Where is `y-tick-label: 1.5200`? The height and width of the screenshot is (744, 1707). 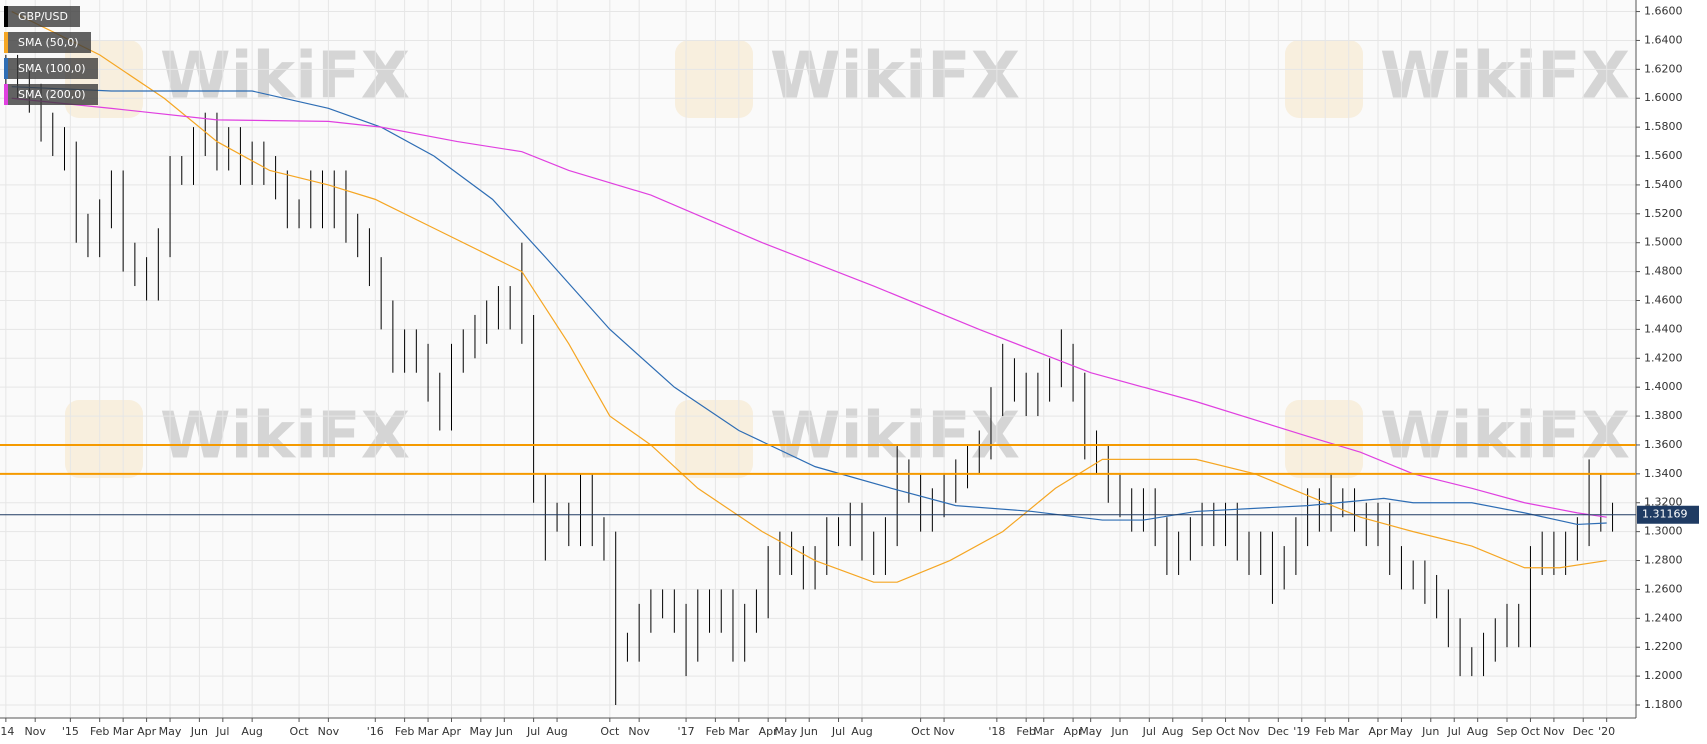
y-tick-label: 1.5200 is located at coordinates (1663, 213).